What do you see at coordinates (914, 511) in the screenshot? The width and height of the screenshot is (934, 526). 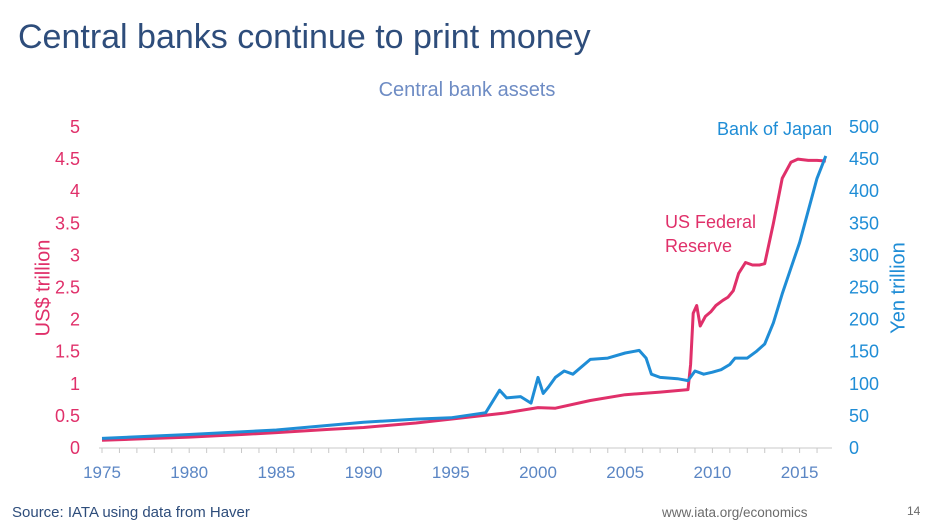 I see `page-number: 14` at bounding box center [914, 511].